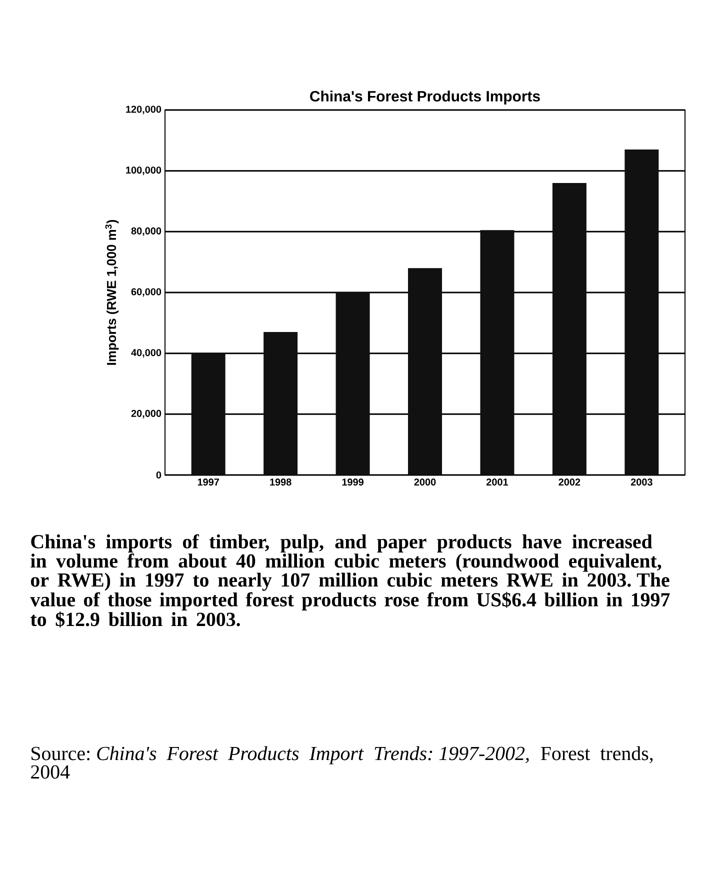  What do you see at coordinates (353, 482) in the screenshot?
I see `x-tick-label: 1999` at bounding box center [353, 482].